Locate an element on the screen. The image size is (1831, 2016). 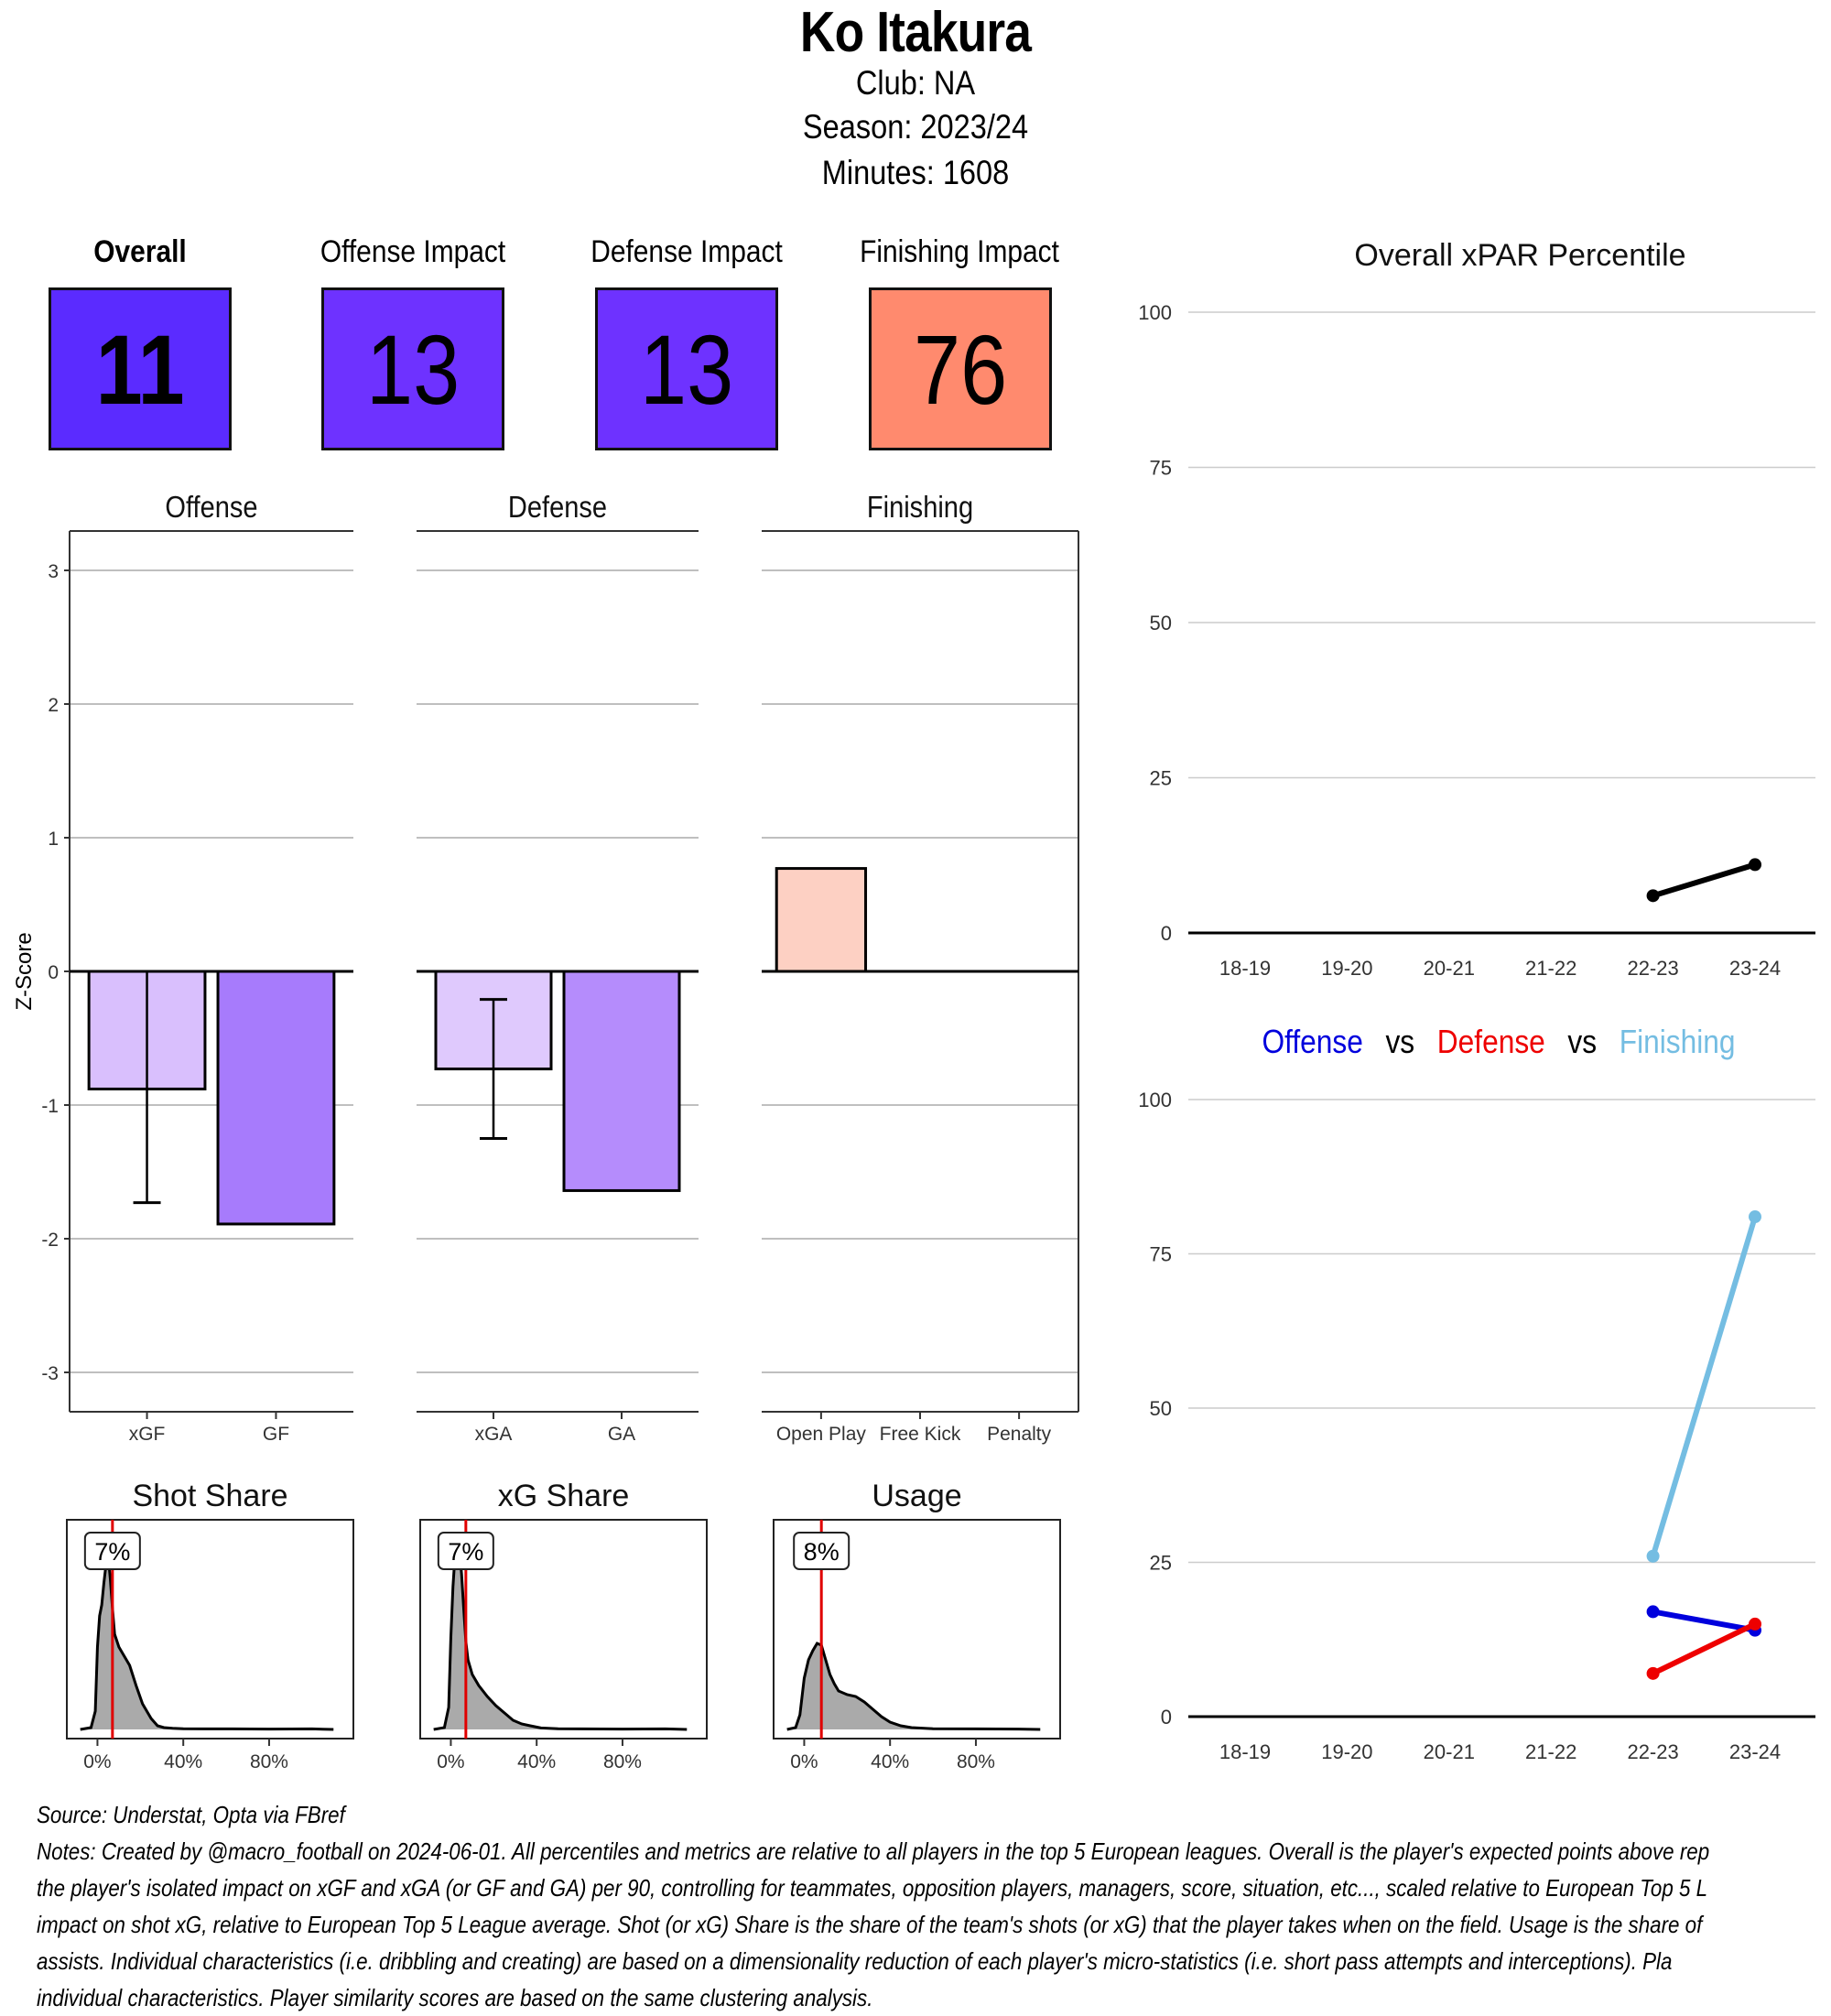
legend-vs-1: vs is located at coordinates (1400, 1041).